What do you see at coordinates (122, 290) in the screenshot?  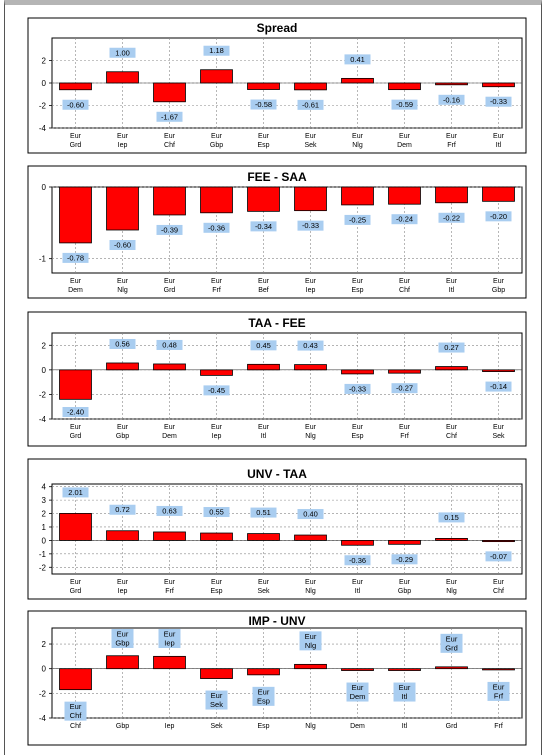 I see `category-label: Nlg` at bounding box center [122, 290].